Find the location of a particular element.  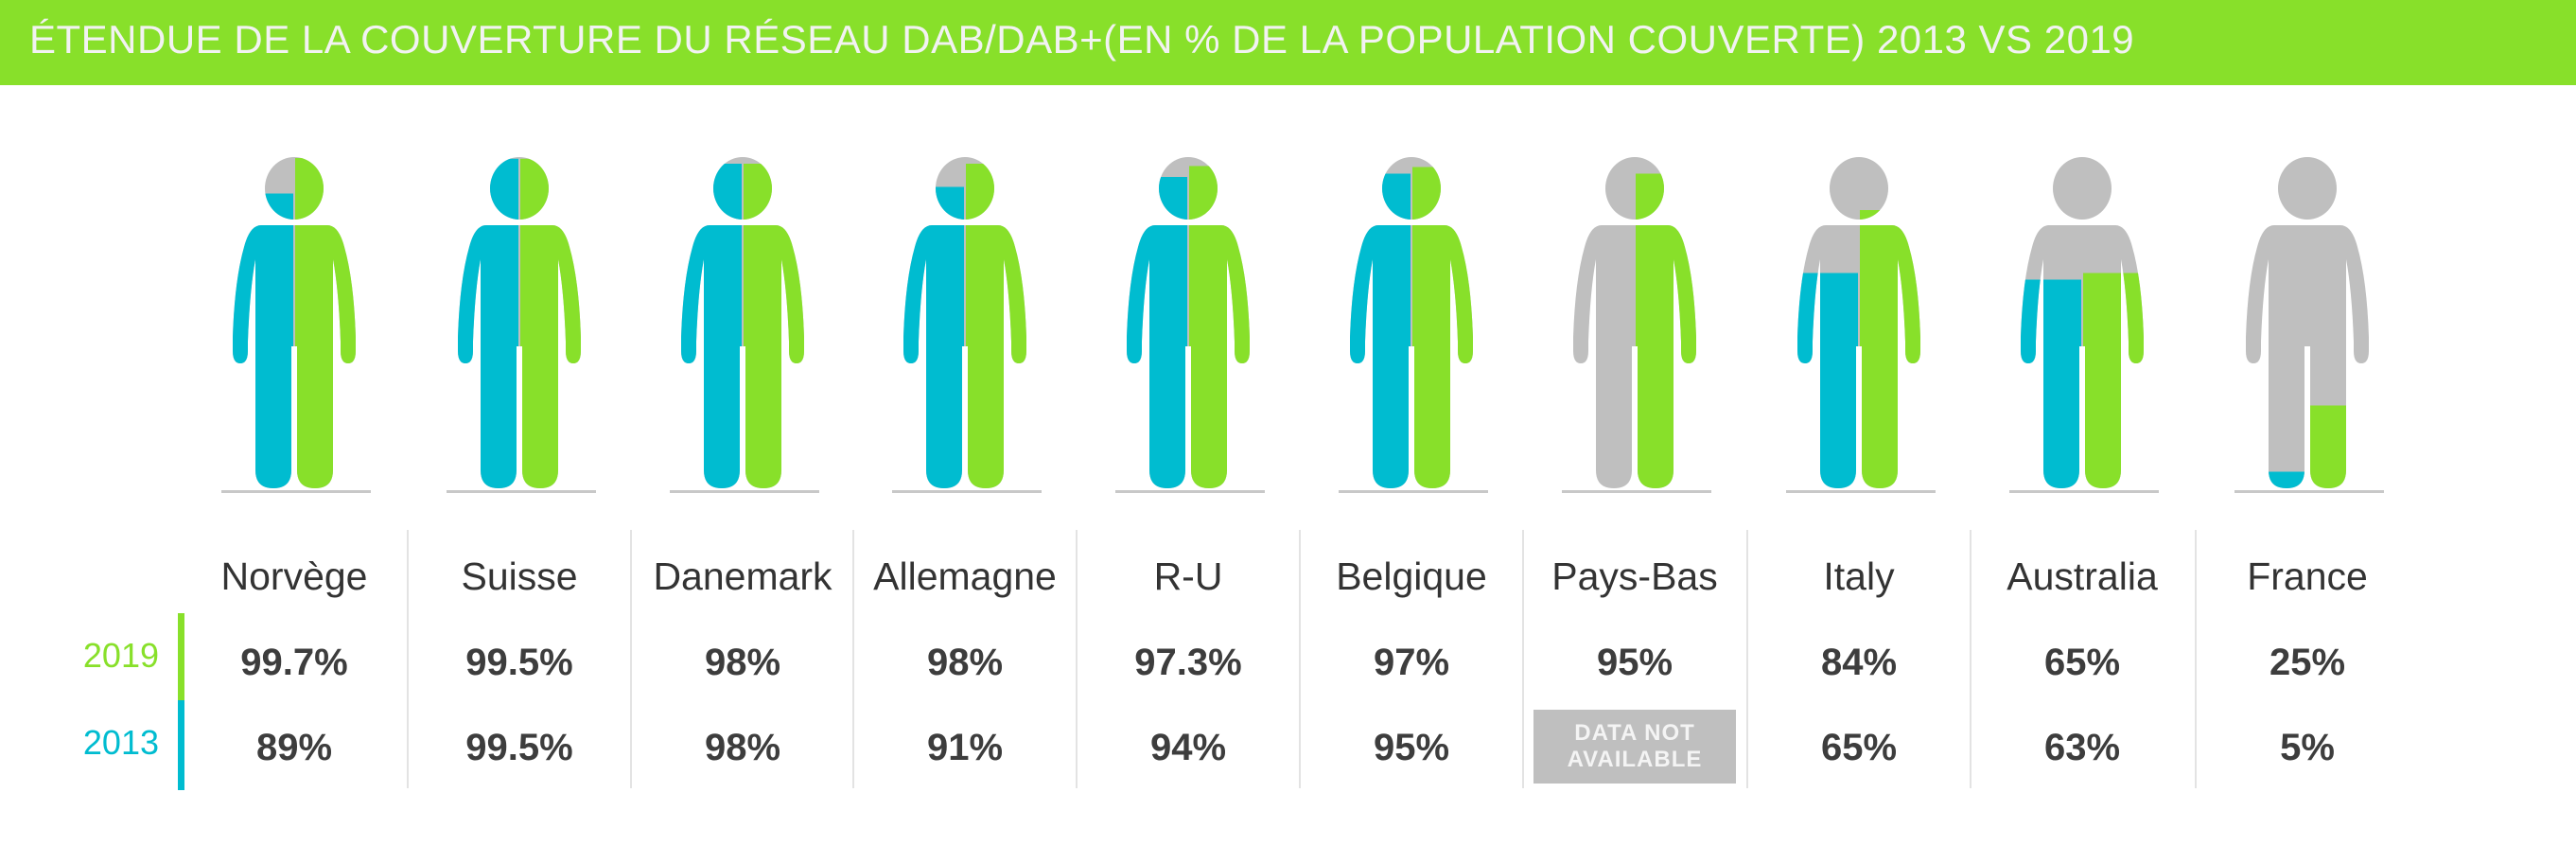

value-2013: 98% is located at coordinates (742, 747).